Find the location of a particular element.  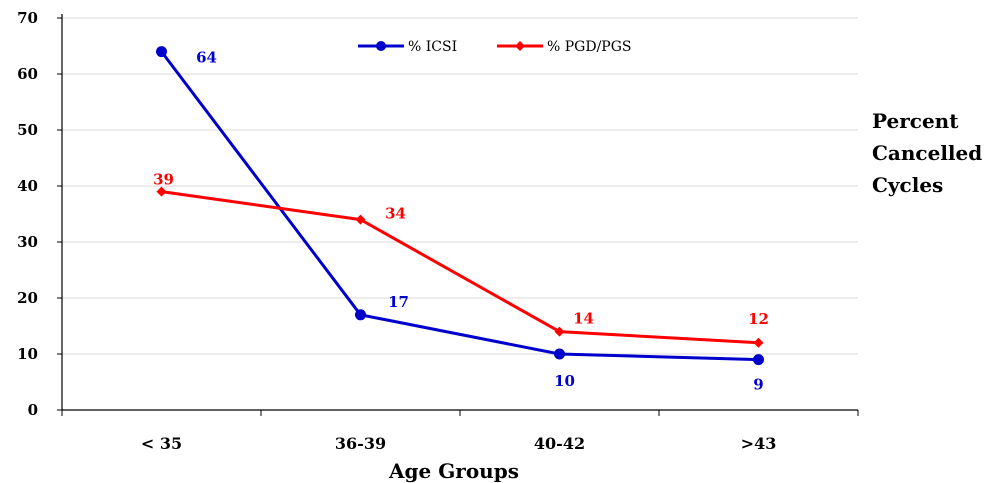

x-tick-label: 36-39 is located at coordinates (360, 443).